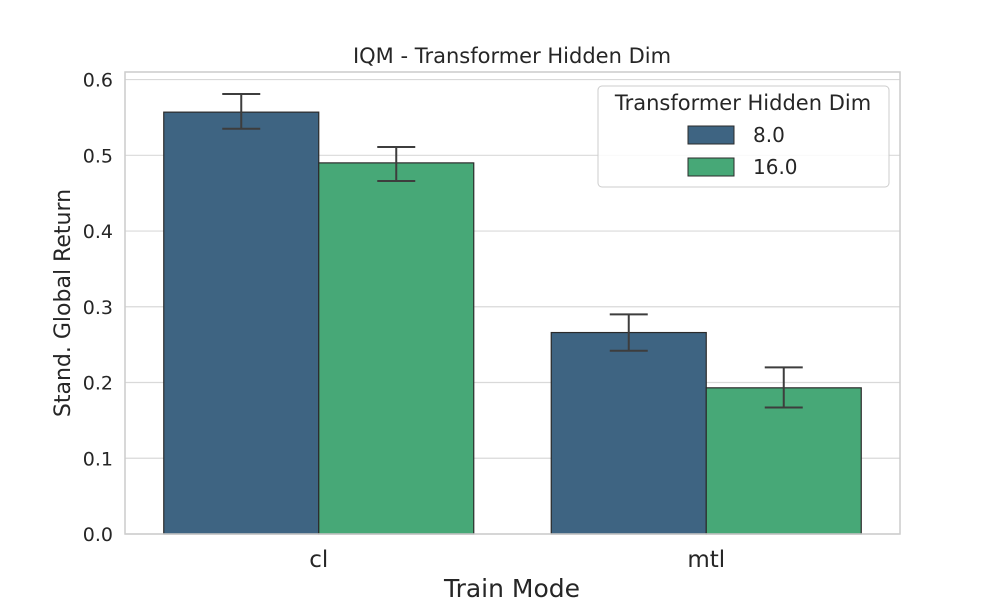 The image size is (1000, 600). What do you see at coordinates (742, 103) in the screenshot?
I see `legend-title: Transformer Hidden Dim` at bounding box center [742, 103].